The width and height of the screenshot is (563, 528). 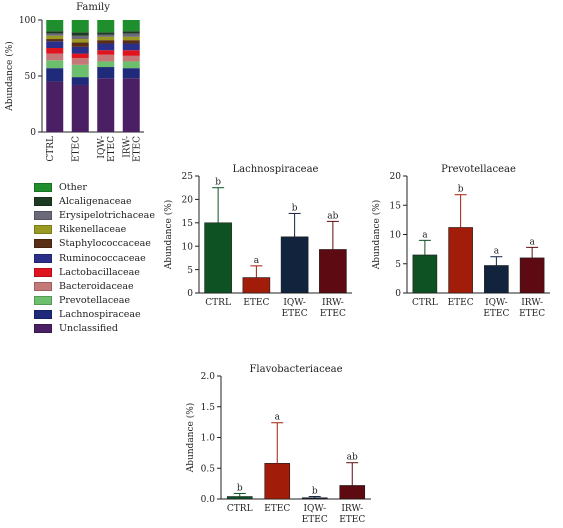 I want to click on legend-entry: Unclassified, so click(x=94, y=329).